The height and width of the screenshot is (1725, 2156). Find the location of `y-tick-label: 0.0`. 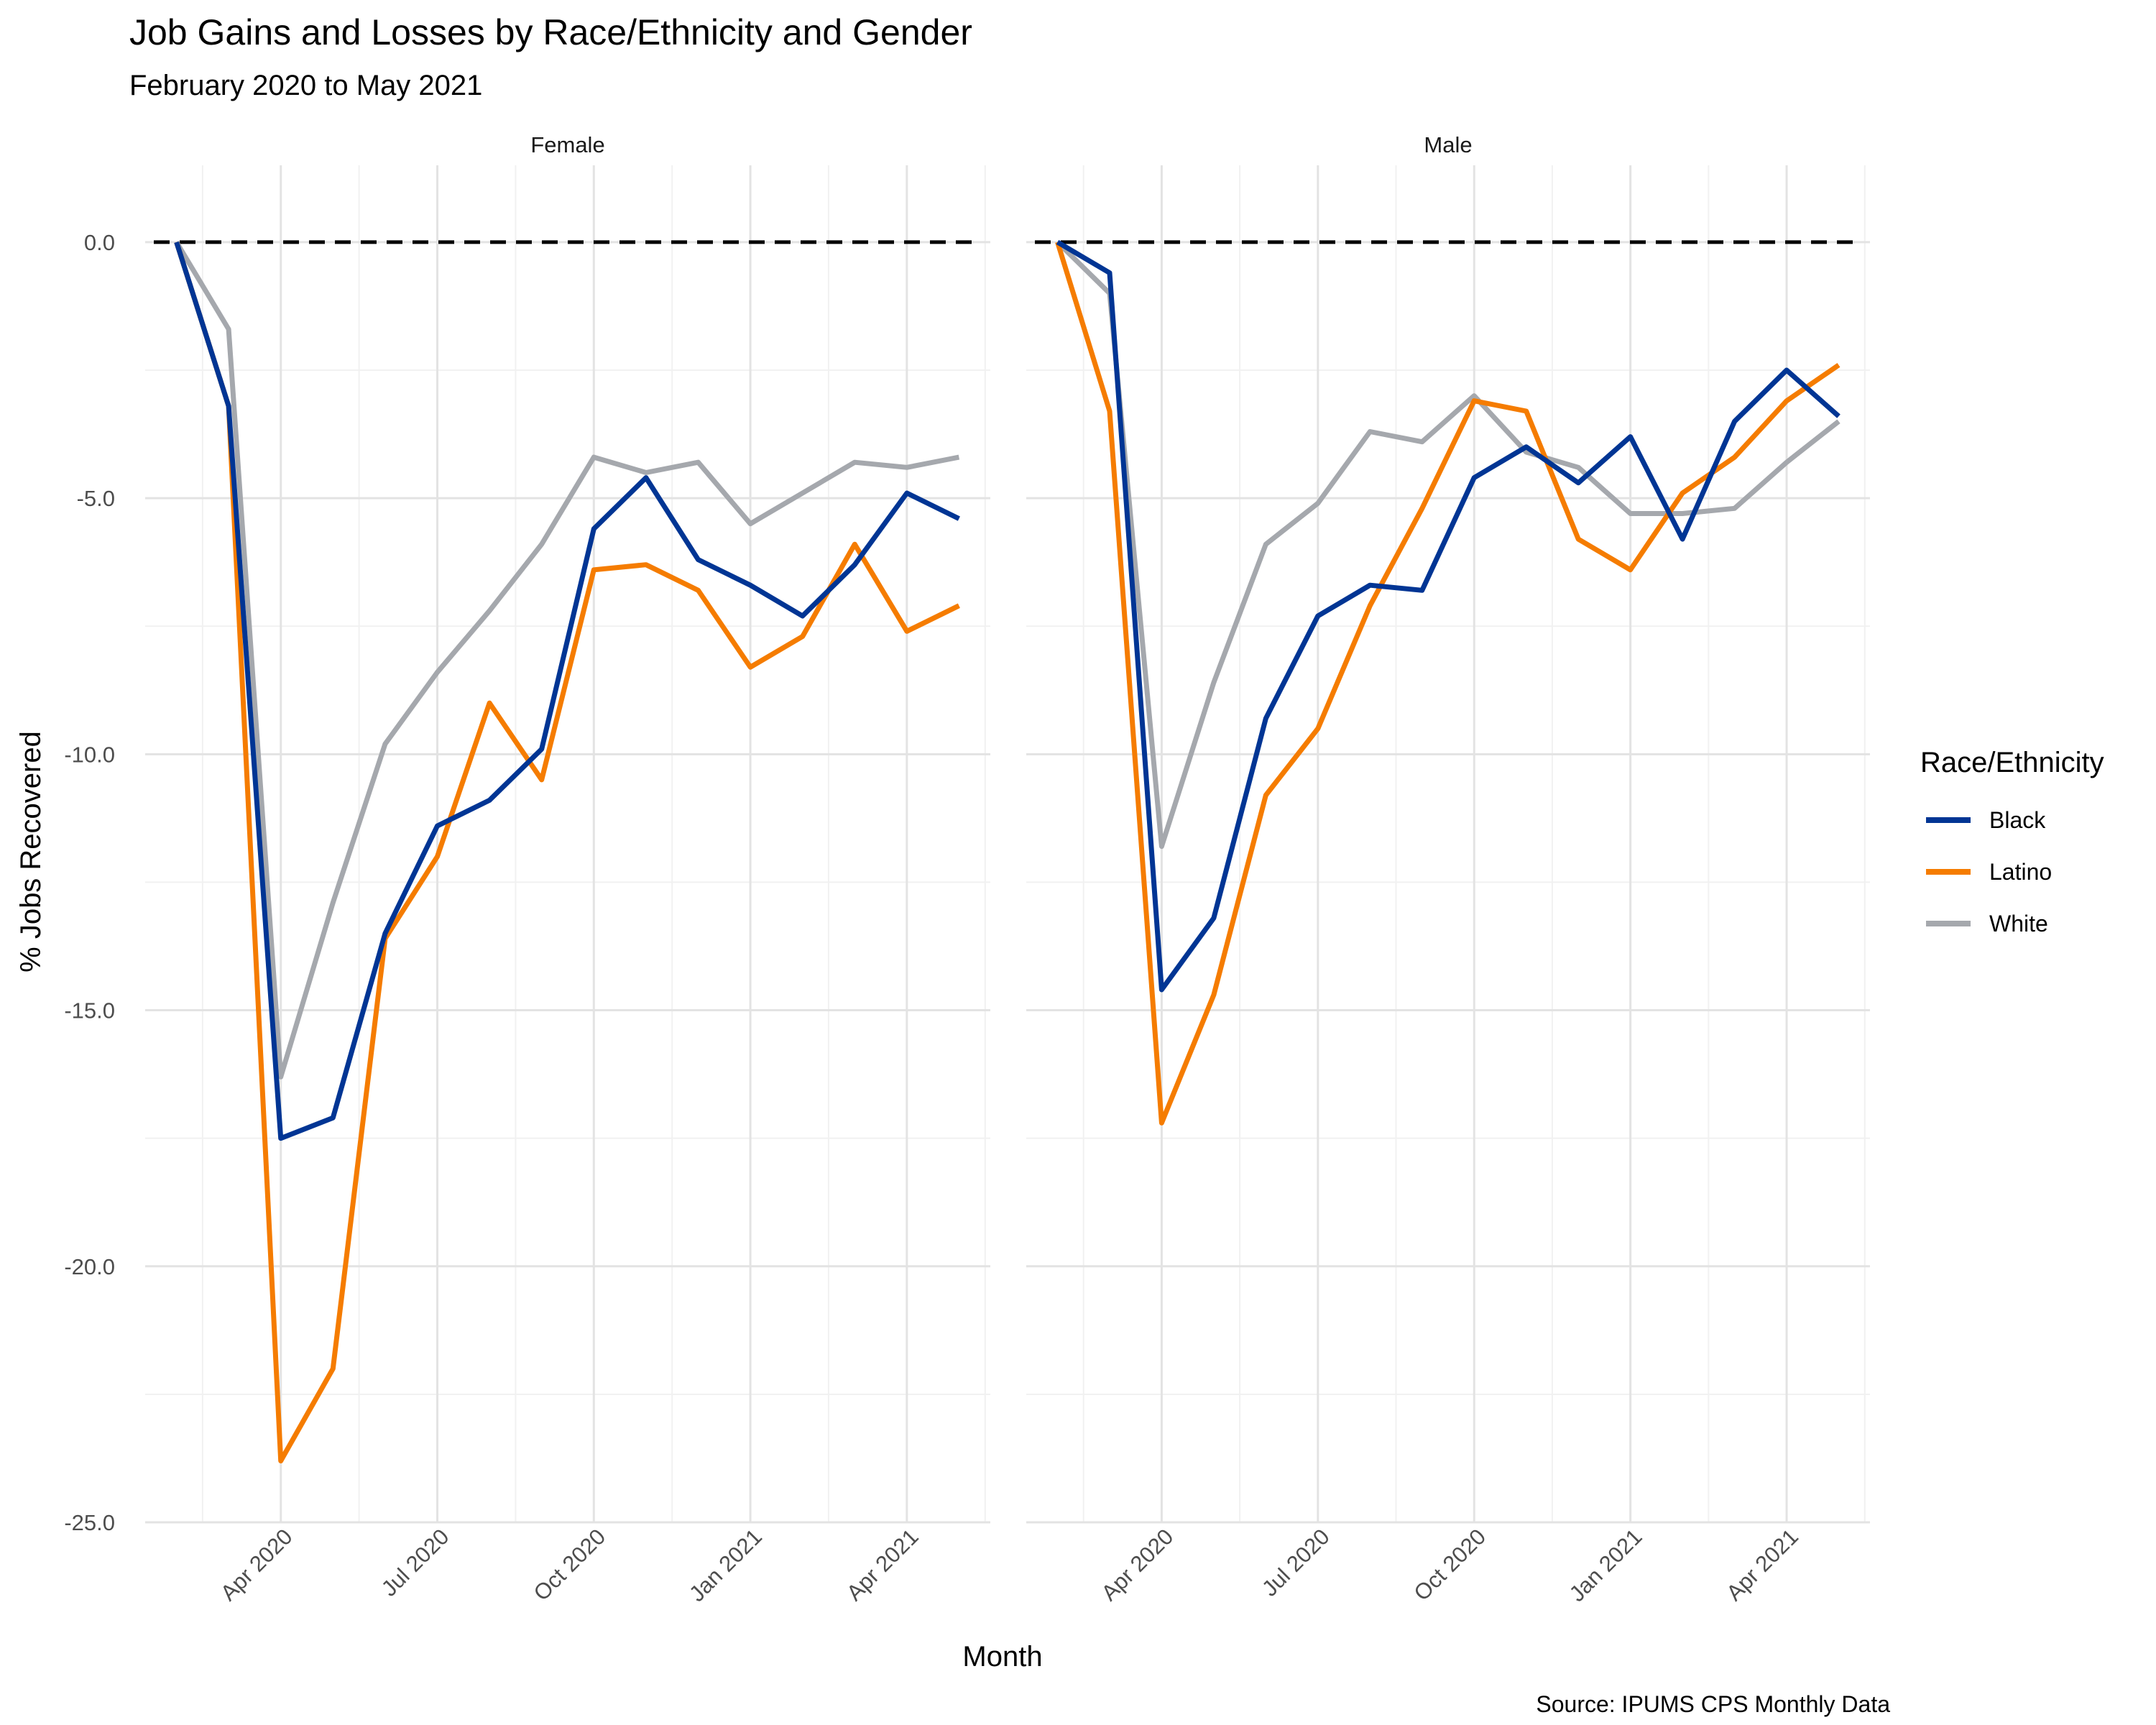

y-tick-label: 0.0 is located at coordinates (99, 242).